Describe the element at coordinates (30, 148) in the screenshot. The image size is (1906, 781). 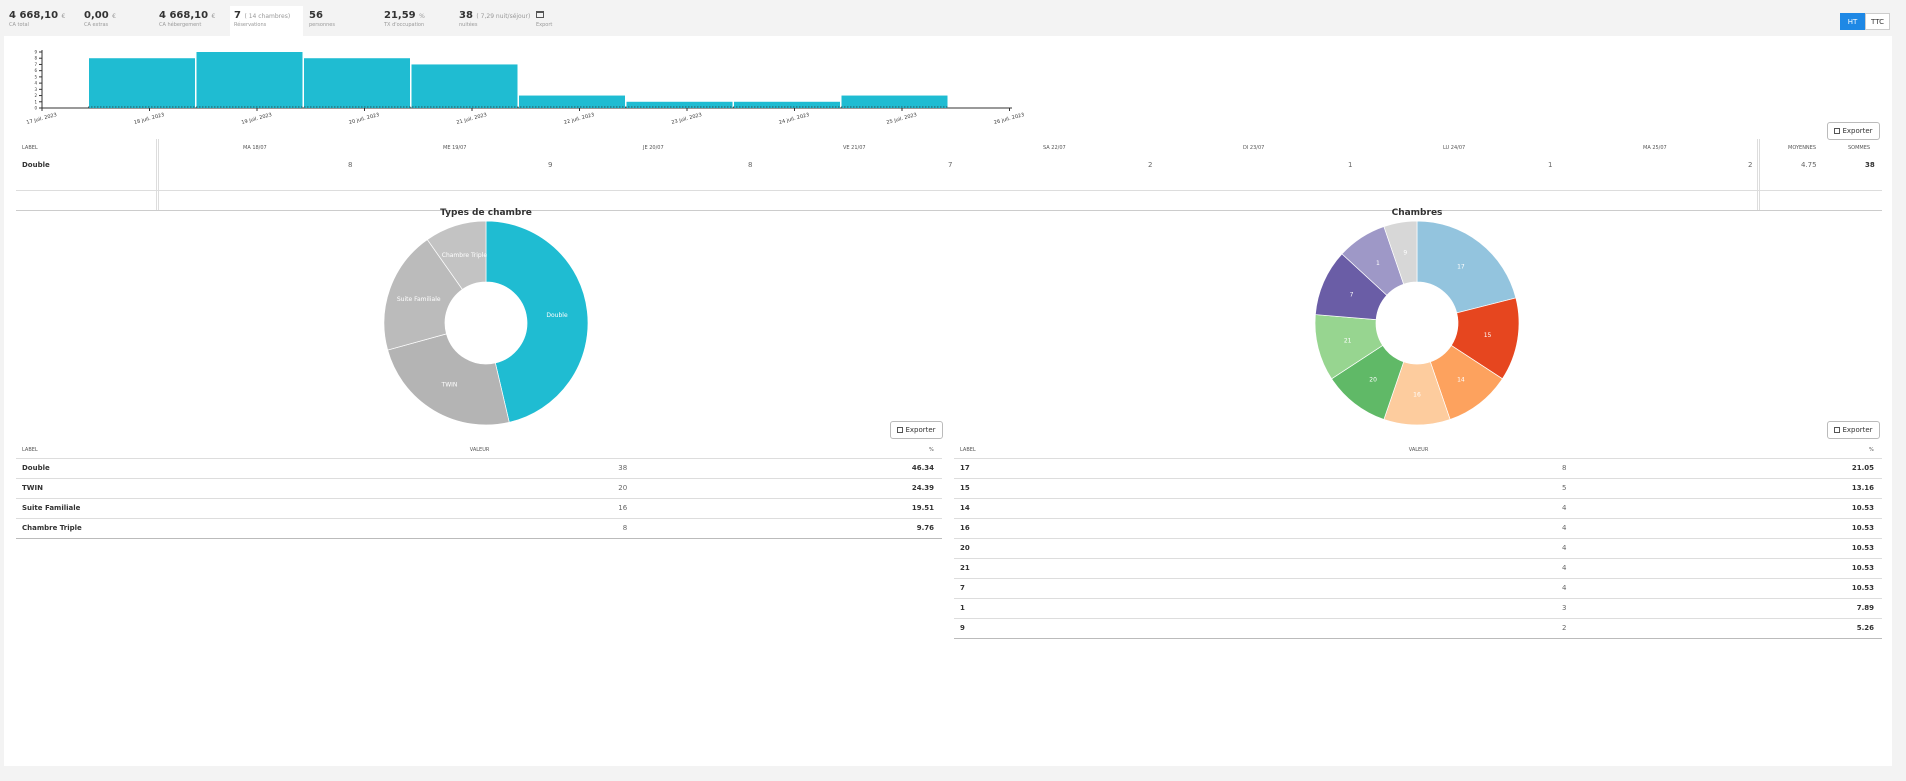
I see `col-header-label: LABEL` at that location.